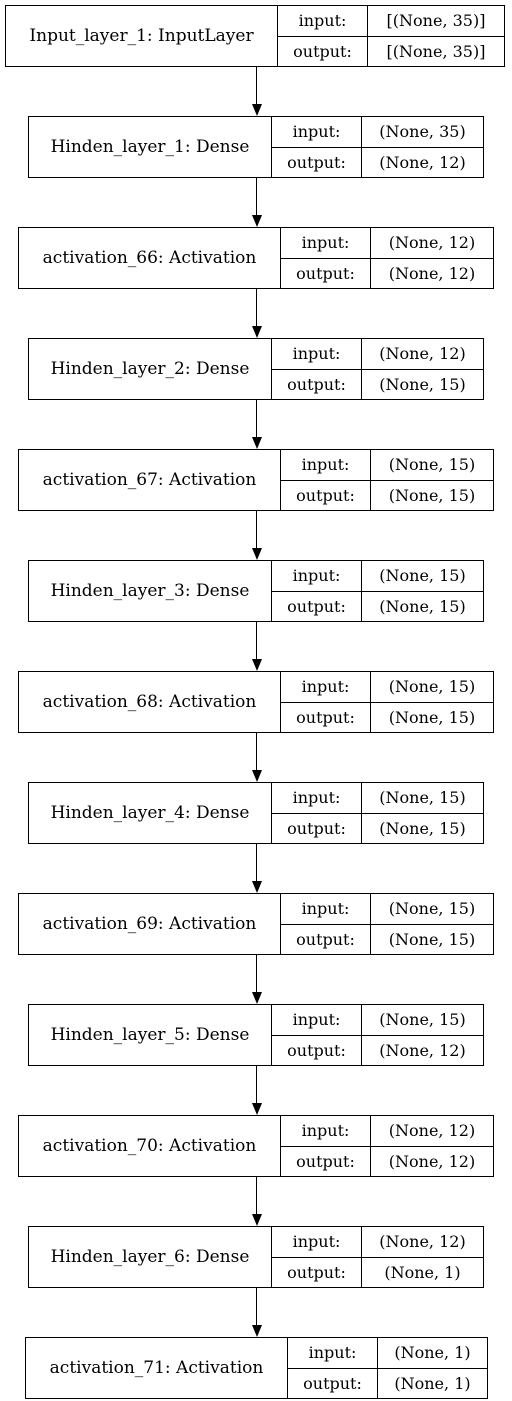 This screenshot has width=512, height=1401. What do you see at coordinates (387, 258) in the screenshot?
I see `layer-io-table: input: (None, 12) output: (None, 12)` at bounding box center [387, 258].